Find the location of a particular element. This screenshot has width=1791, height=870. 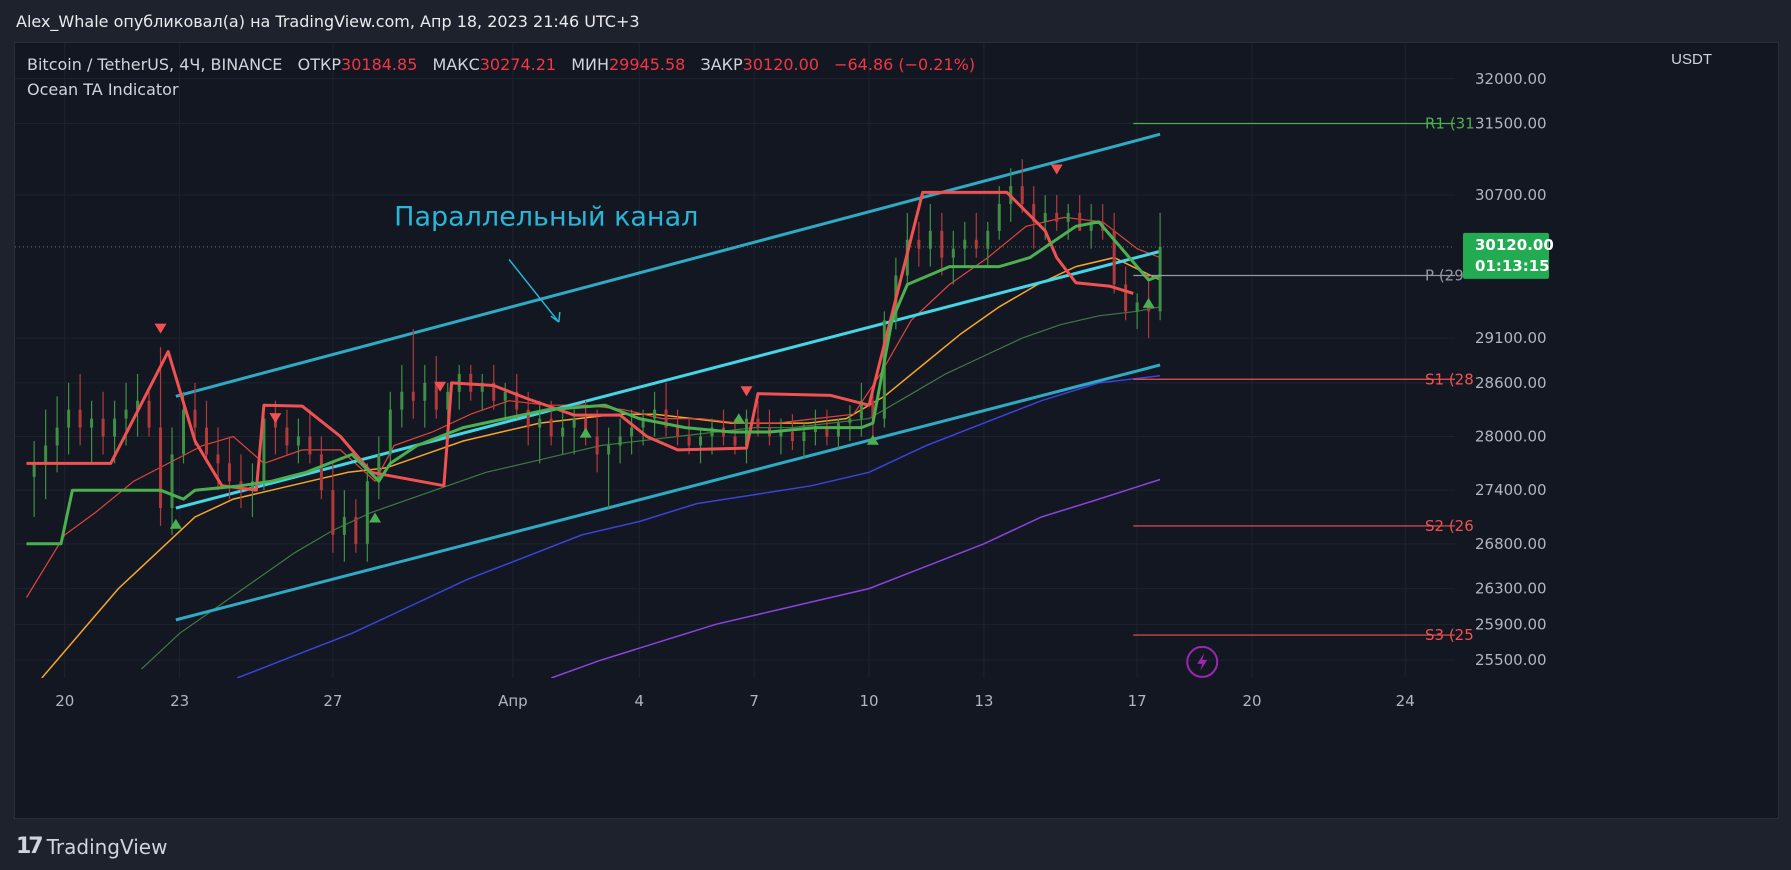

pivot-label: P (29 is located at coordinates (1444, 276).